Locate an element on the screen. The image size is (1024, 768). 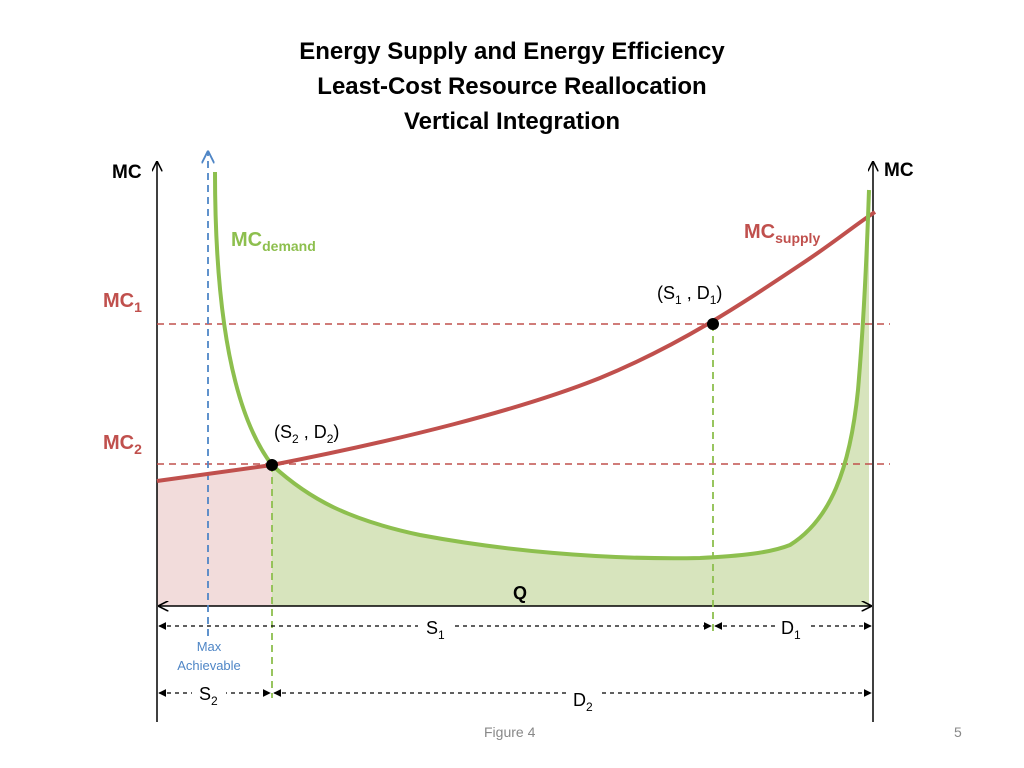
title-line-3: Vertical Integration is located at coordinates (512, 121).